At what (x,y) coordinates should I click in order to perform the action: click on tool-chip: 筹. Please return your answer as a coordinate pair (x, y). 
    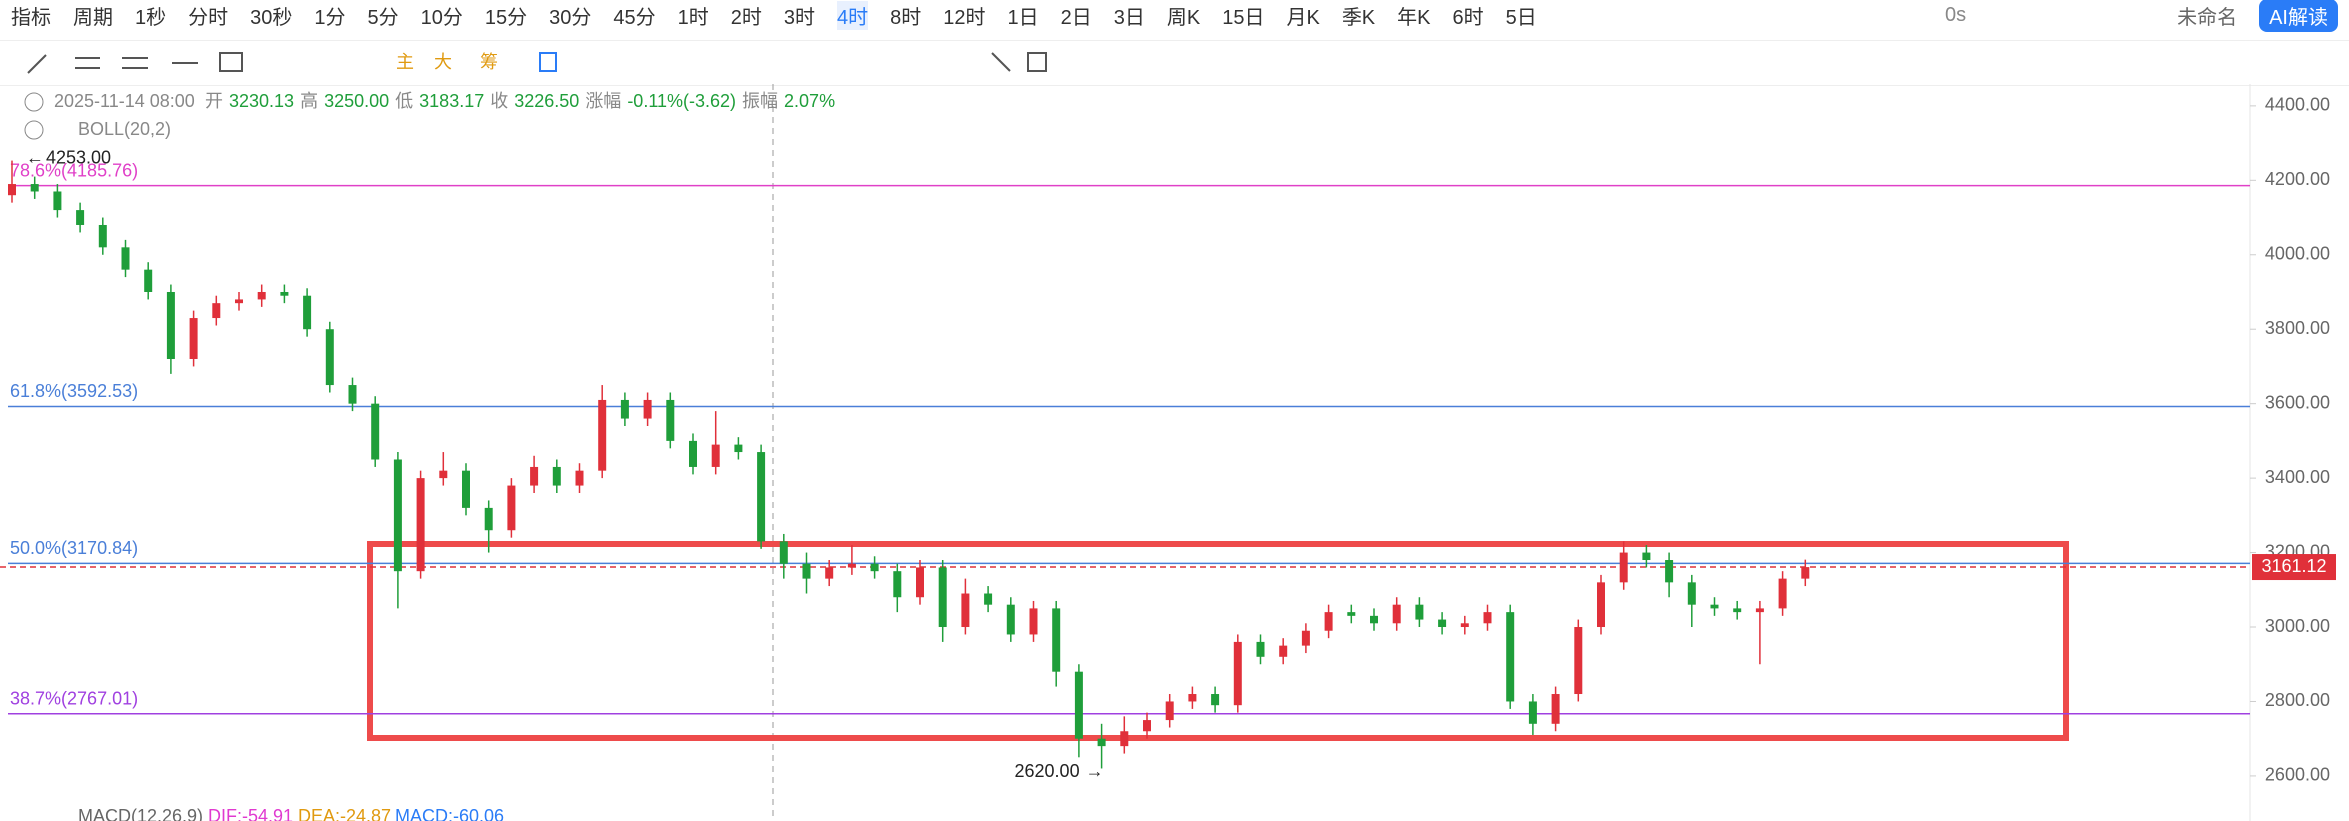
    Looking at the image, I should click on (489, 62).